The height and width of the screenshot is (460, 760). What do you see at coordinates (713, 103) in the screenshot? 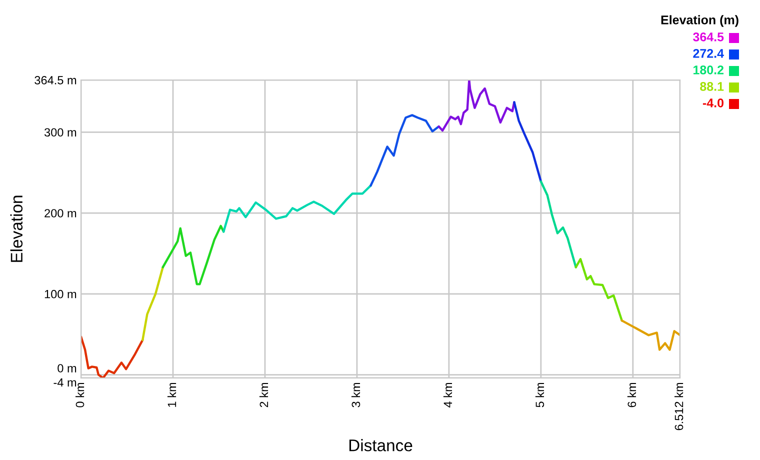
I see `text: -4.0` at bounding box center [713, 103].